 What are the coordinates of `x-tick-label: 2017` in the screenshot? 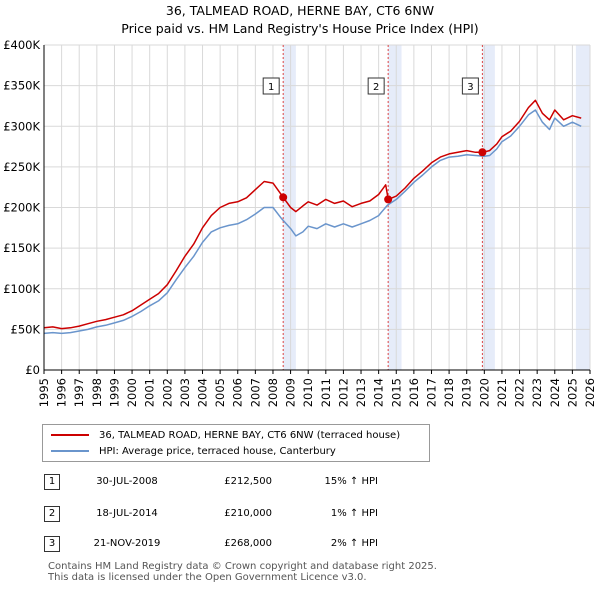 It's located at (431, 392).